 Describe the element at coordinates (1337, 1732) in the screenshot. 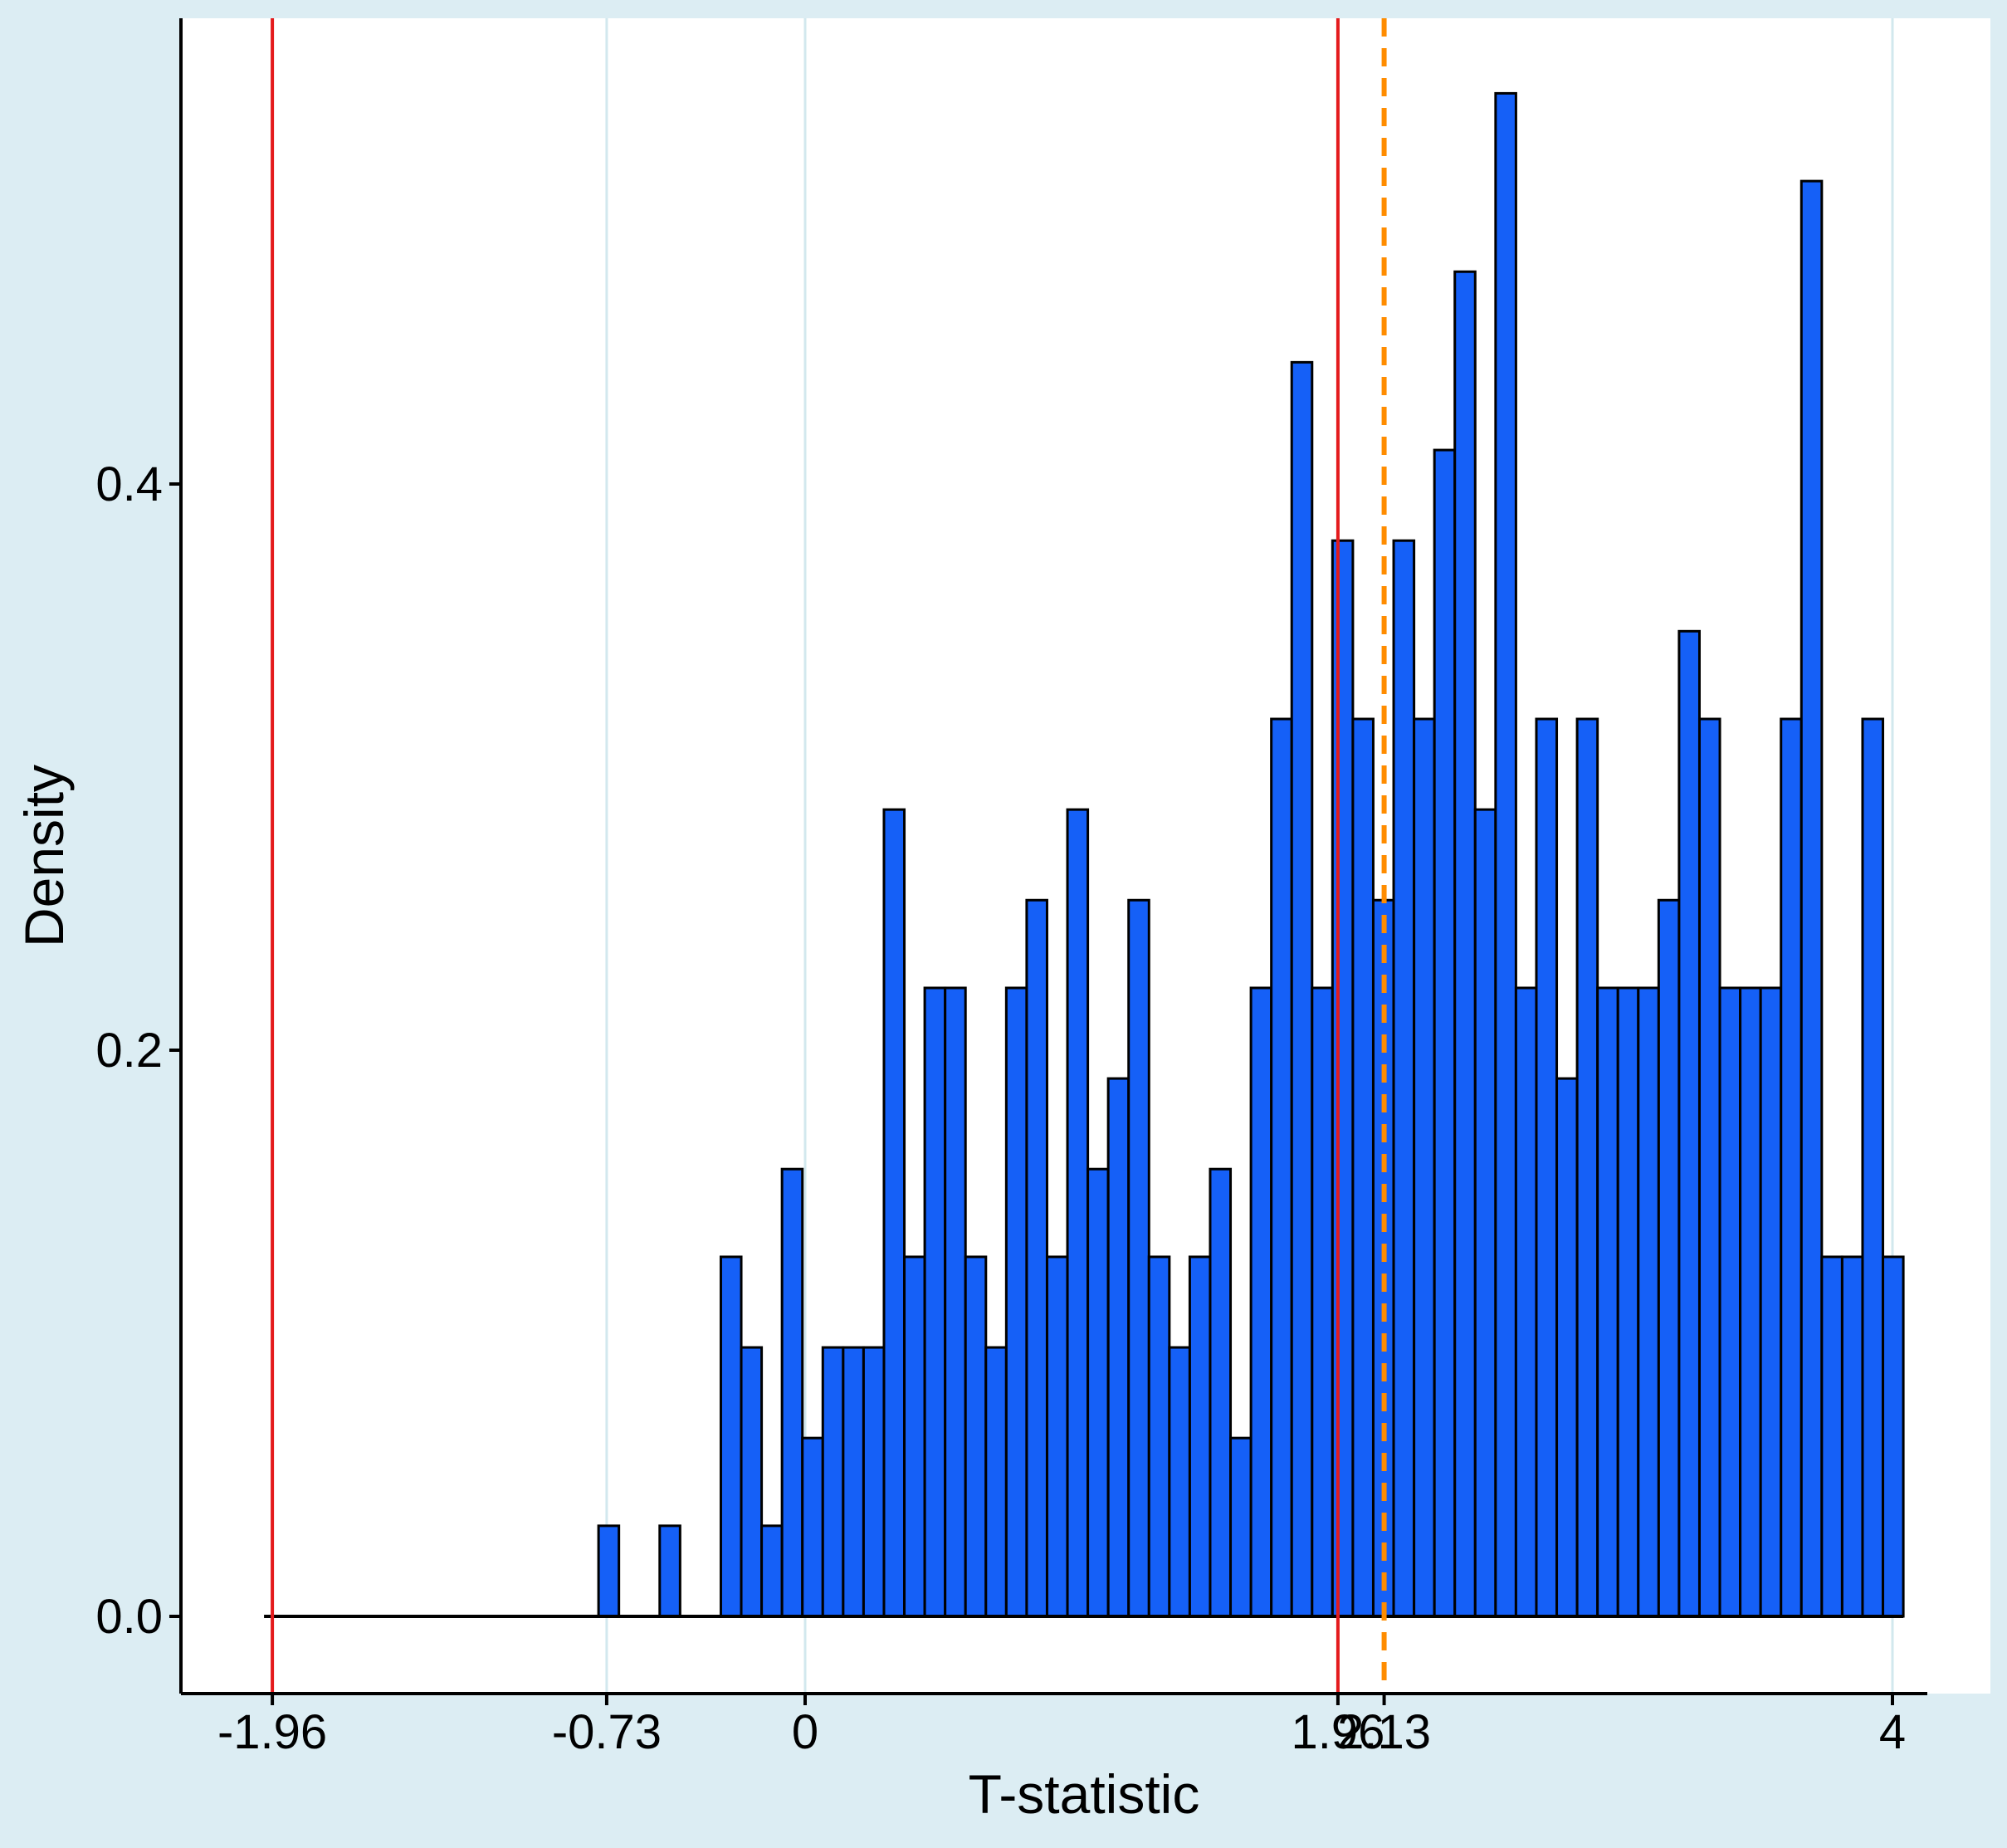

I see `x-tick-label: 1.96` at that location.